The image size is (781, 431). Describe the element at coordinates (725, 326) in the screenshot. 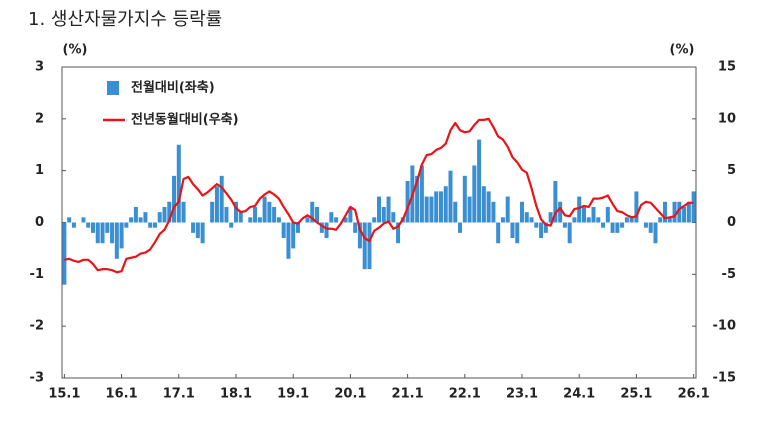

I see `y2-tick-label: -10` at that location.